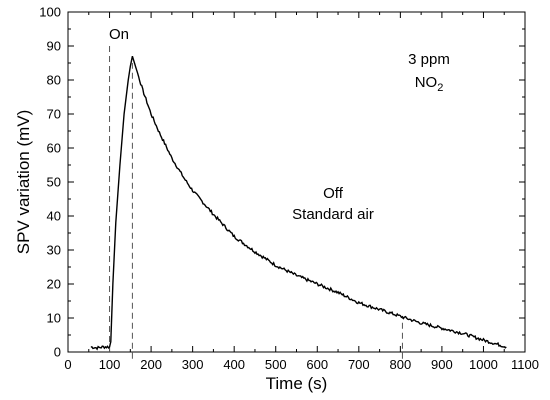 The image size is (550, 400). What do you see at coordinates (297, 383) in the screenshot?
I see `x-axis-title: Time (s)` at bounding box center [297, 383].